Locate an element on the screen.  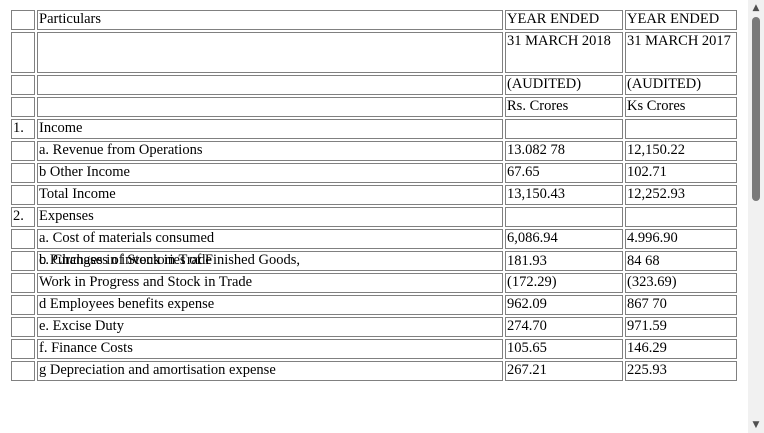
header-row-audit: (AUDITED) (AUDITED) is located at coordinates (374, 85).